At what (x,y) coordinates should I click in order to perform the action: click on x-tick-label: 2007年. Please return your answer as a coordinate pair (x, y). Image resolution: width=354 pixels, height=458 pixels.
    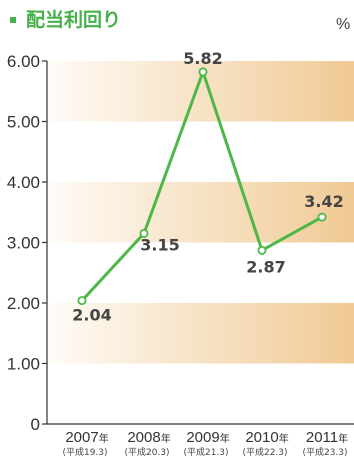
    Looking at the image, I should click on (86, 437).